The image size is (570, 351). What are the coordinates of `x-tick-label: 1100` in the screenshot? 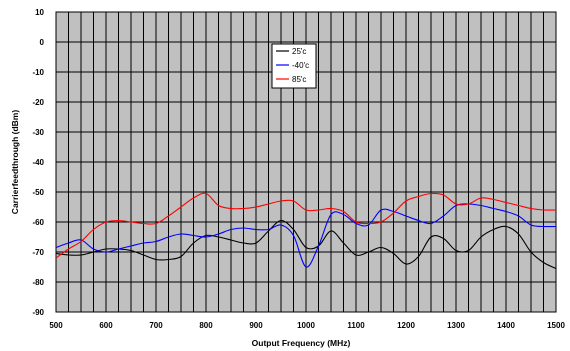 It's located at (356, 325).